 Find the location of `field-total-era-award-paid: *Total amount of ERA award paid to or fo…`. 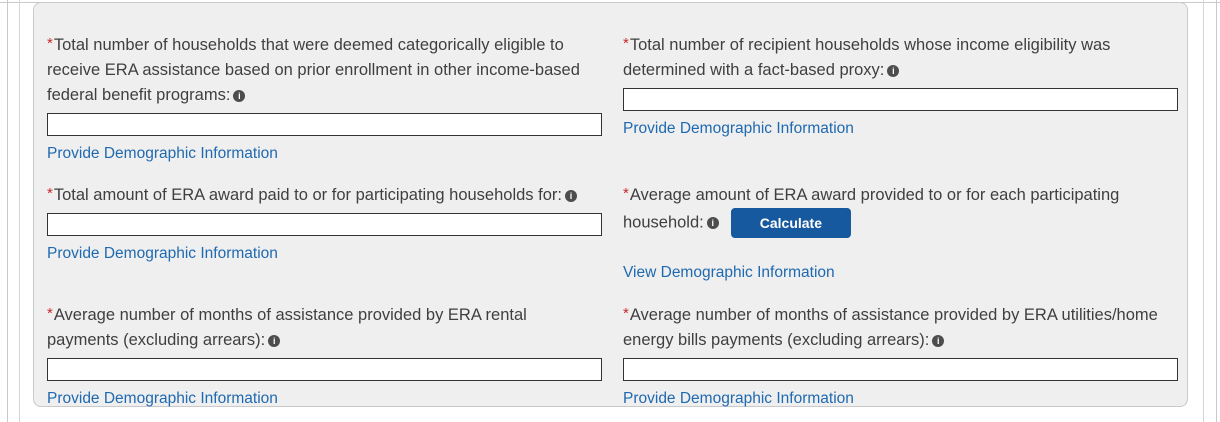

field-total-era-award-paid: *Total amount of ERA award paid to or fo… is located at coordinates (324, 241).